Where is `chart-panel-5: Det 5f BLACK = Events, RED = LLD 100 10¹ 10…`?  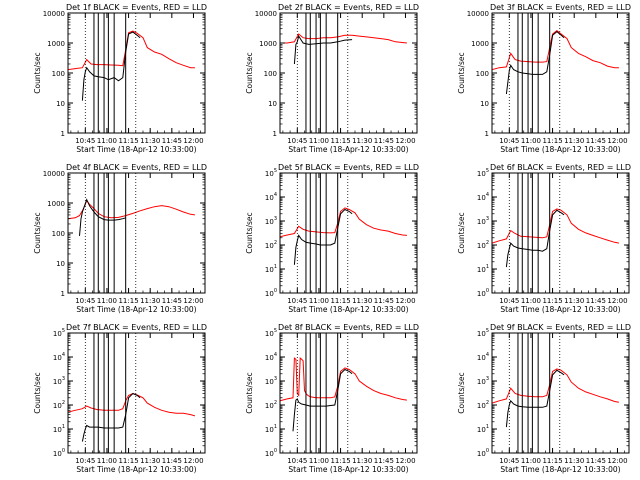 chart-panel-5: Det 5f BLACK = Events, RED = LLD 100 10¹ 10… is located at coordinates (332, 238).